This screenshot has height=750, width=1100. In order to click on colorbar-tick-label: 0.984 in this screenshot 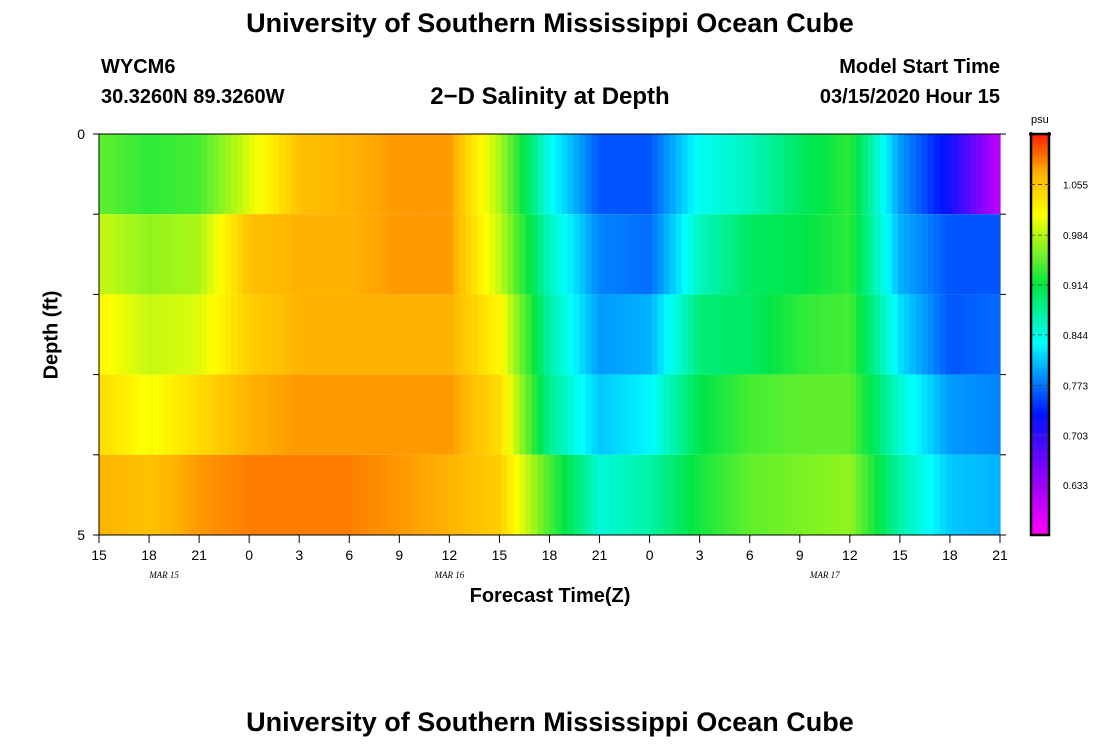, I will do `click(1075, 236)`.